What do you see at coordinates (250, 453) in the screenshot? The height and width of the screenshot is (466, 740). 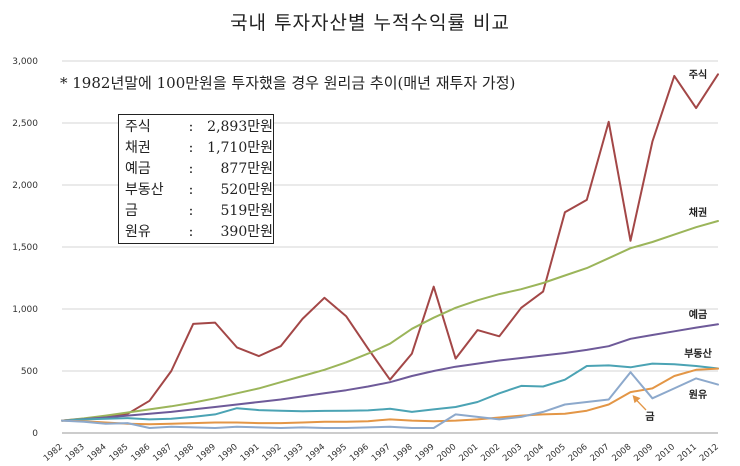 I see `x-tick-label: 1991` at bounding box center [250, 453].